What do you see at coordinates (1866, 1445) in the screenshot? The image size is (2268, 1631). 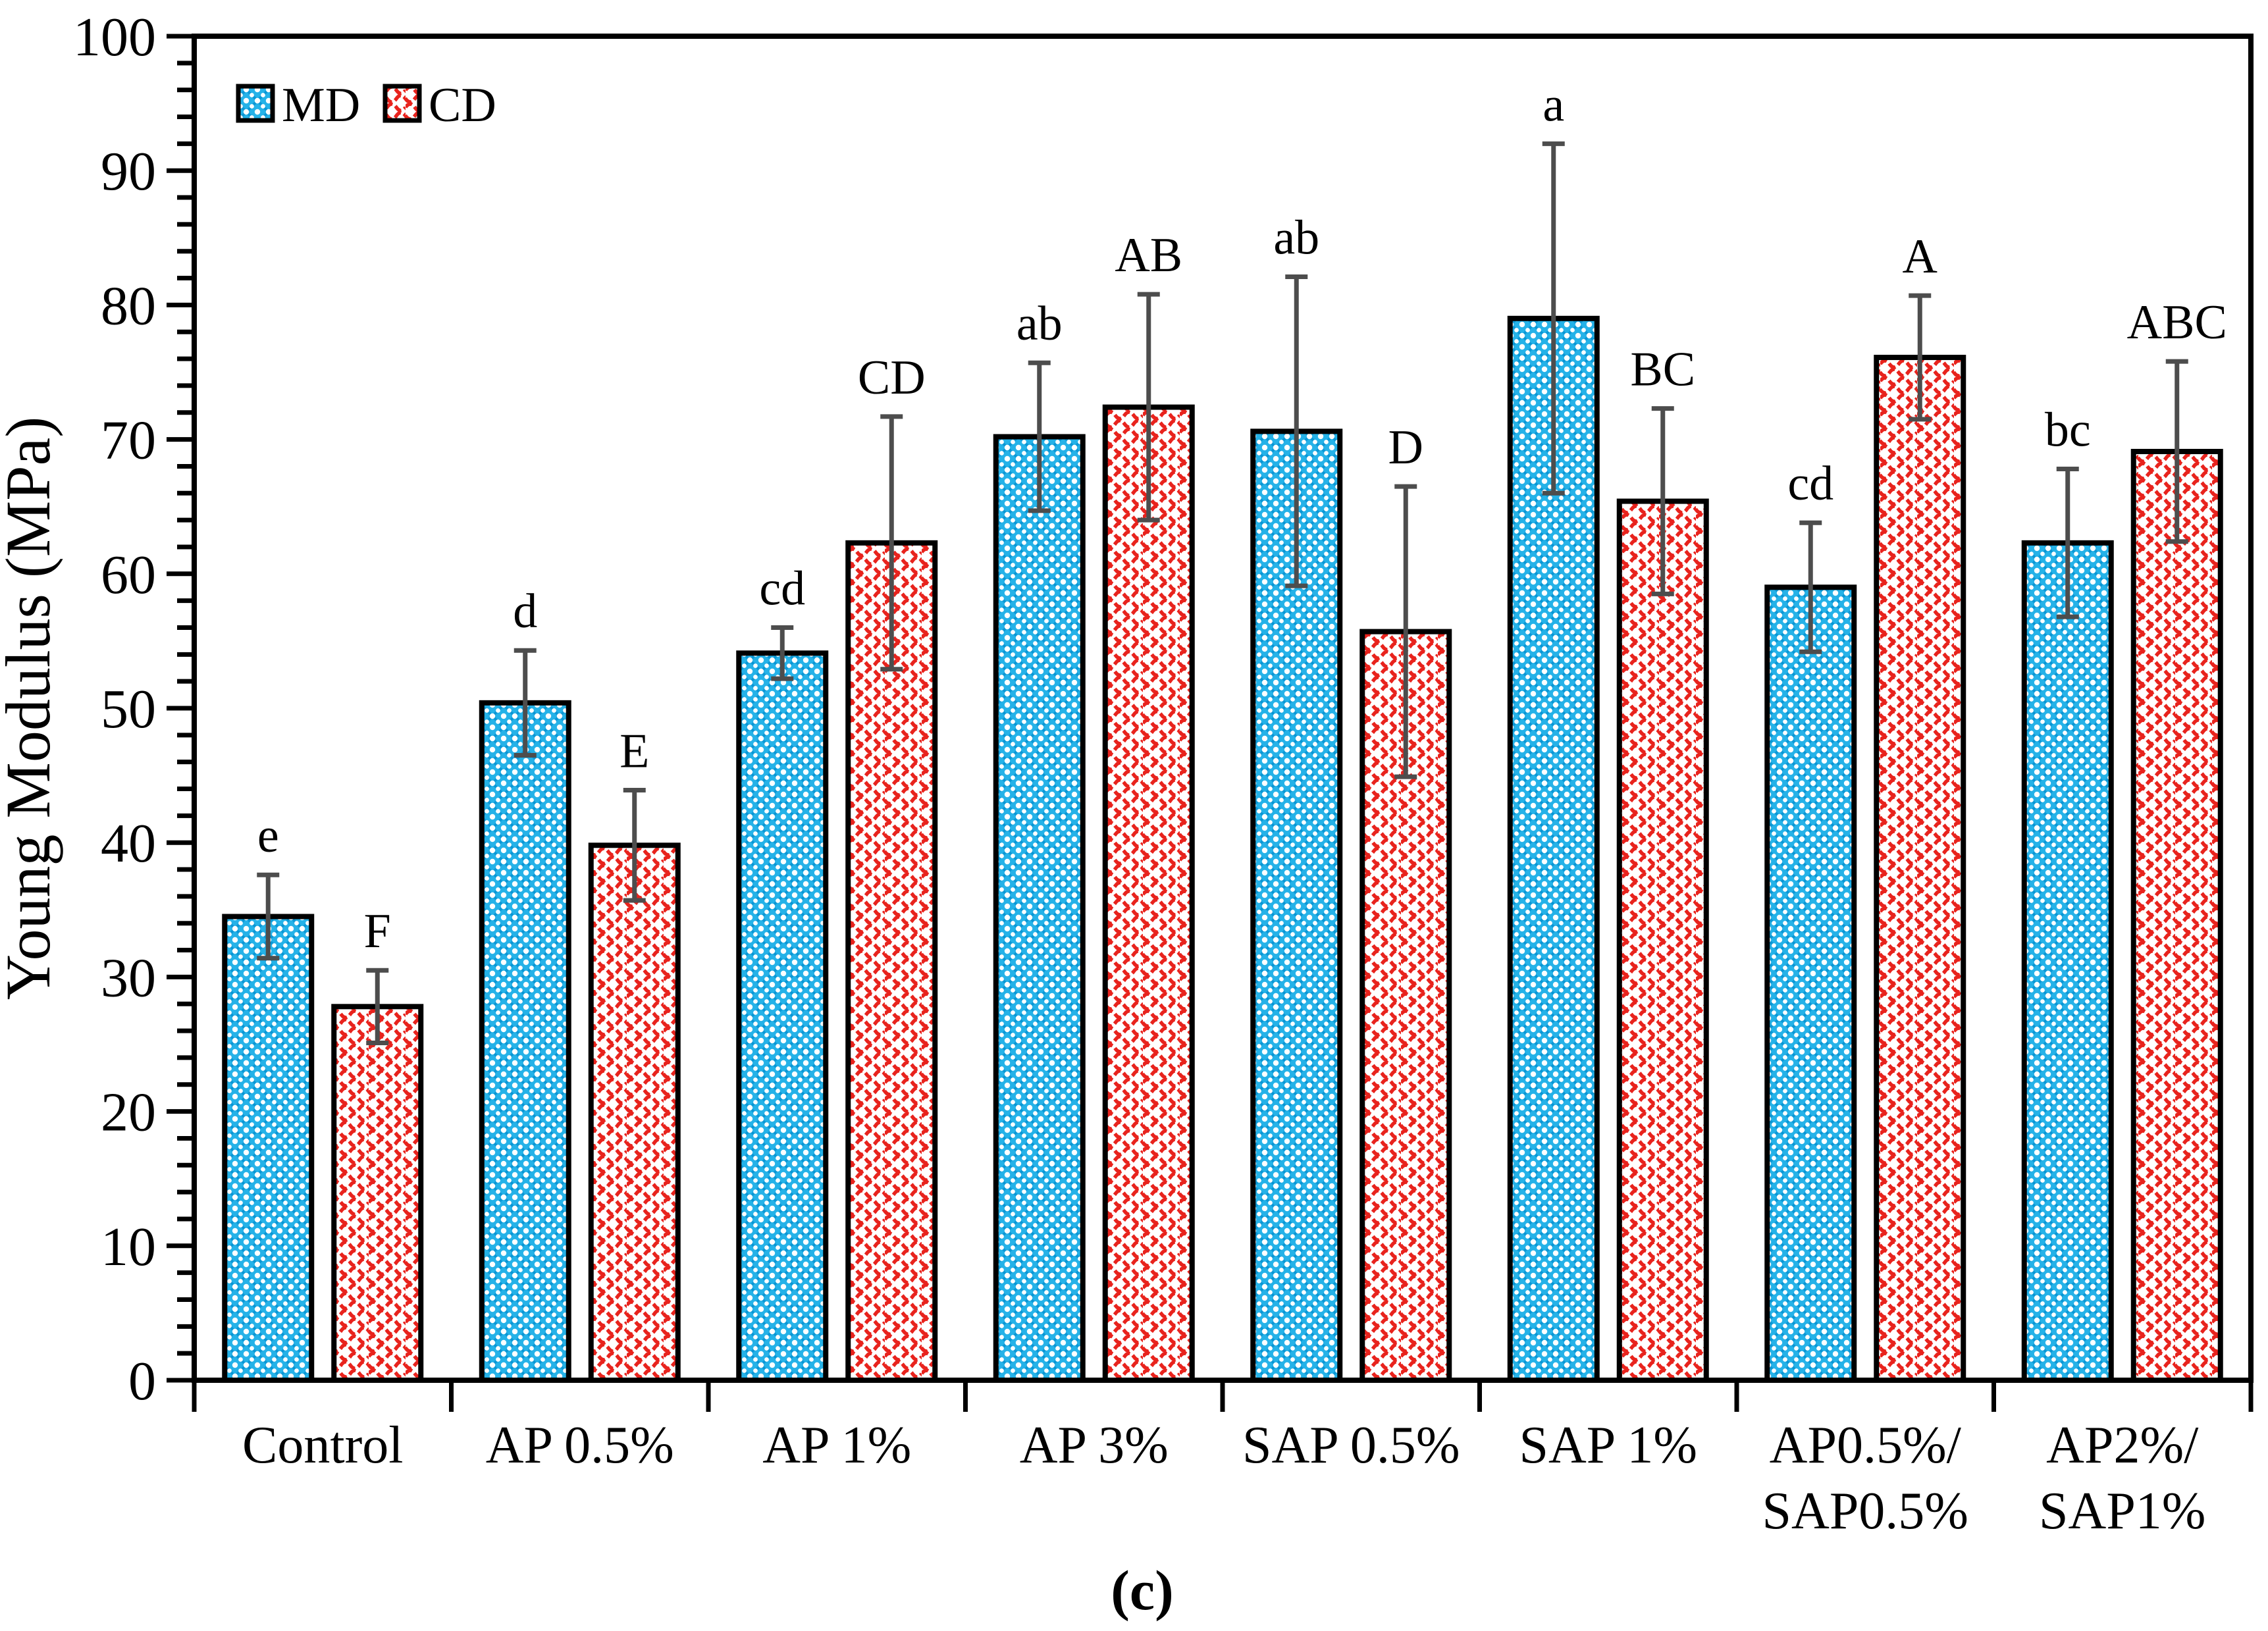 I see `x-axis-category-label: AP0.5%/` at bounding box center [1866, 1445].